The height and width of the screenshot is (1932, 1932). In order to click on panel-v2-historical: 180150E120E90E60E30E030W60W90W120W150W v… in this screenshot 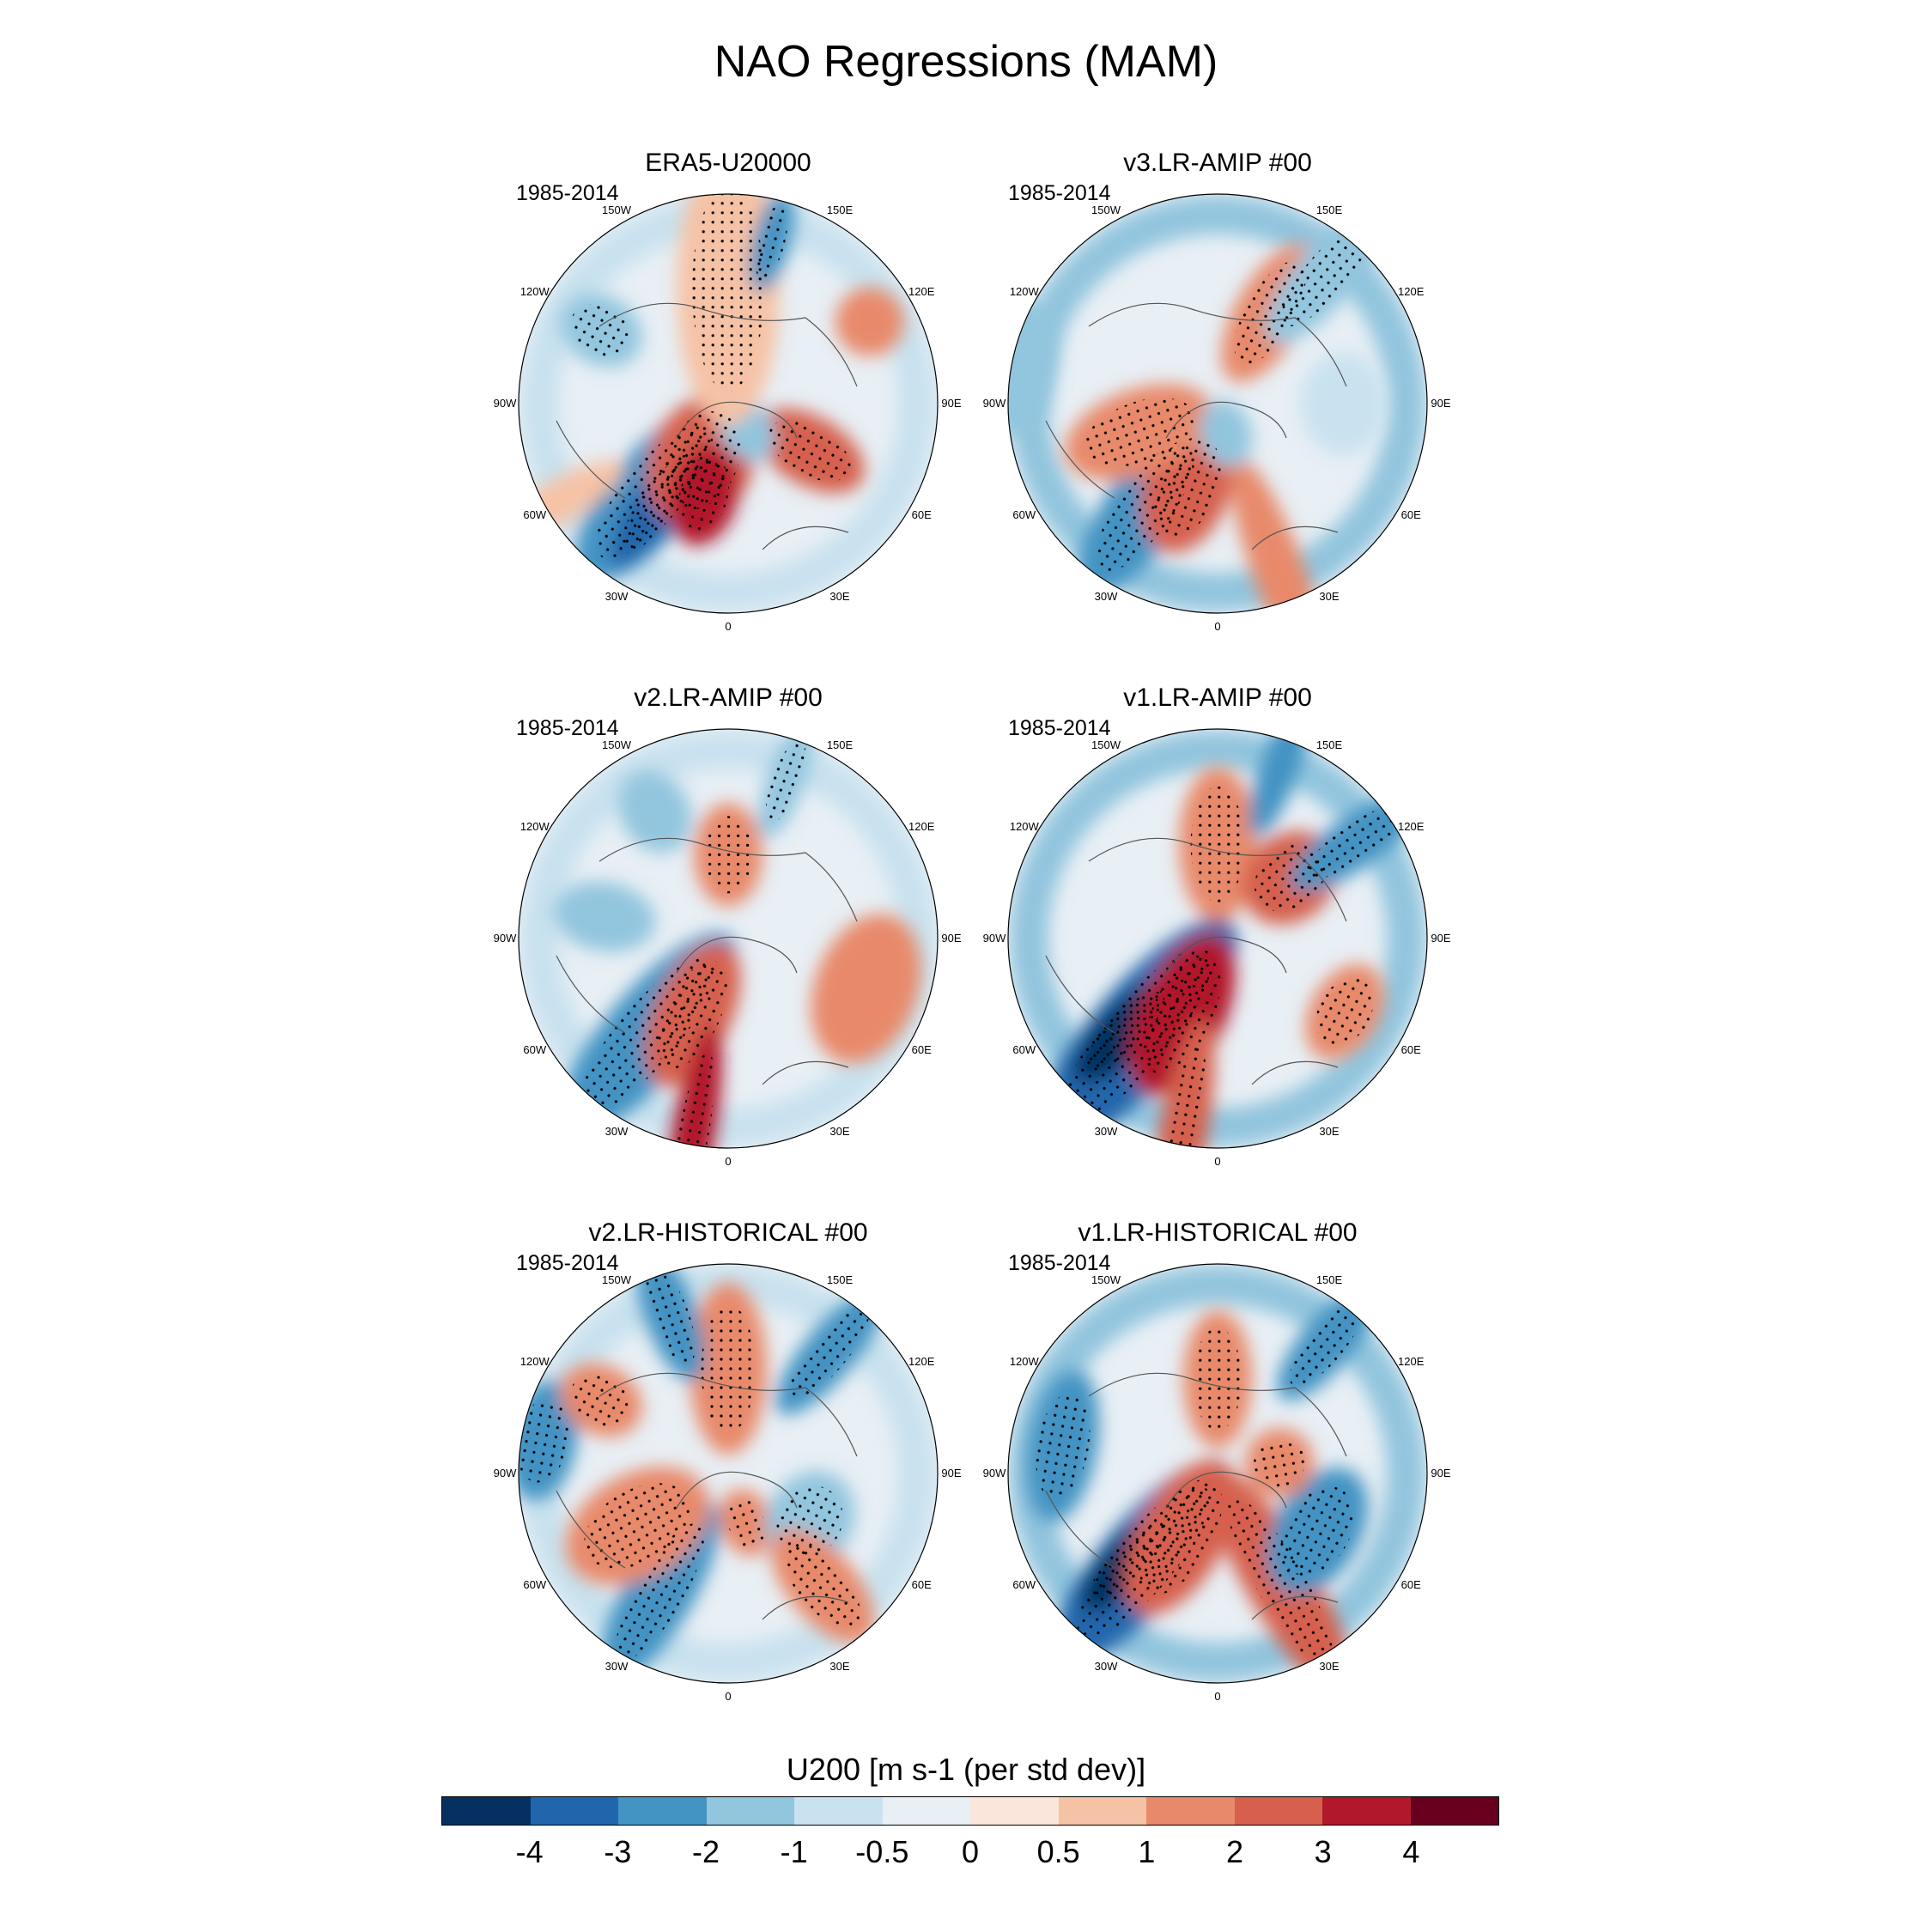, I will do `click(728, 1481)`.